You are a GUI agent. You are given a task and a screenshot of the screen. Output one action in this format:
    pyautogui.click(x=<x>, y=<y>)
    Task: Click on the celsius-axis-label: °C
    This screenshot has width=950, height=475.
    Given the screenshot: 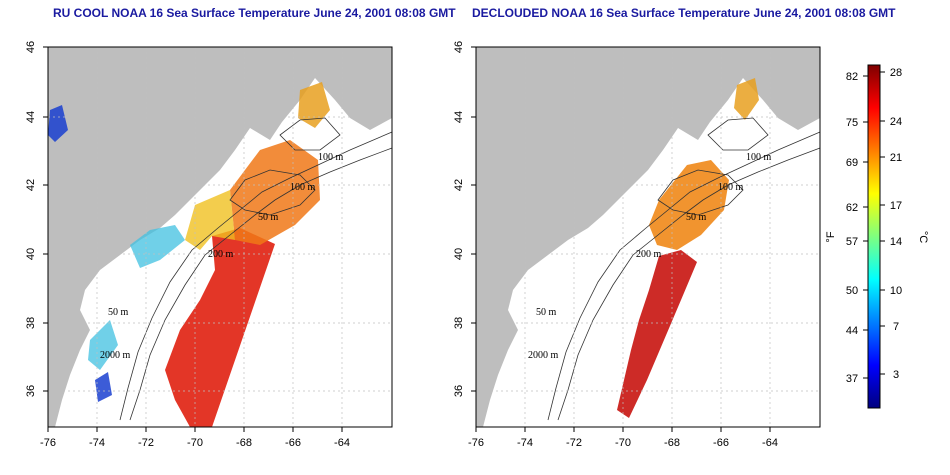 What is the action you would take?
    pyautogui.click(x=923, y=237)
    